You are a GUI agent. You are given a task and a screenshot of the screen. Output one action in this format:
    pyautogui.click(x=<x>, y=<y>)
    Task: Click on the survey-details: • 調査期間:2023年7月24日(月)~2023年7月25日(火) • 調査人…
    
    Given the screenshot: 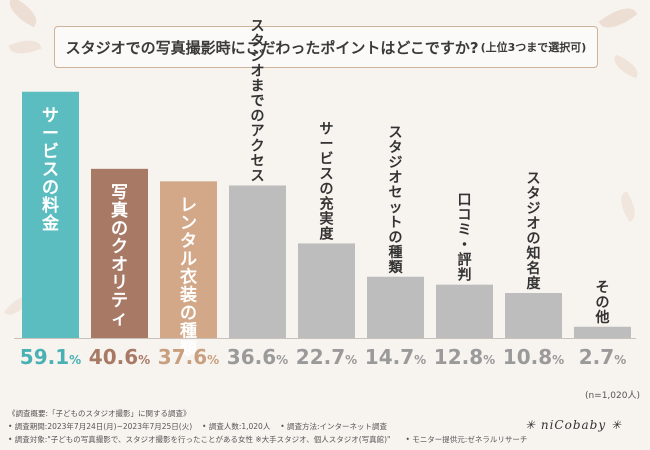 What is the action you would take?
    pyautogui.click(x=198, y=426)
    